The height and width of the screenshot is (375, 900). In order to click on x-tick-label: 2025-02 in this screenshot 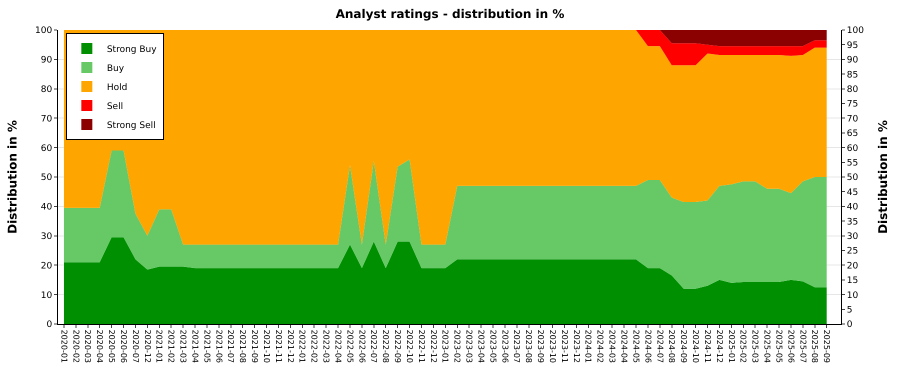, I will do `click(743, 347)`.